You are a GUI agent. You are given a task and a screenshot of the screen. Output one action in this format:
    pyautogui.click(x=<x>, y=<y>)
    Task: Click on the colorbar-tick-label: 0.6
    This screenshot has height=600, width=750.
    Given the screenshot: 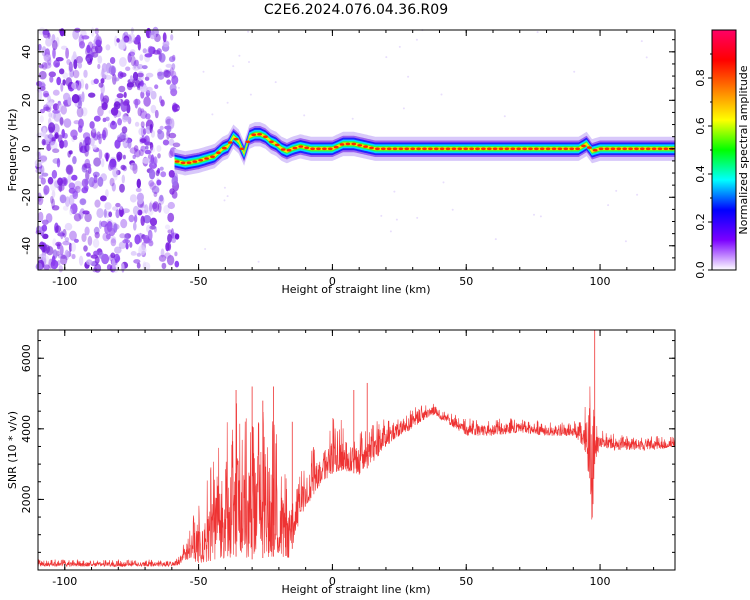 What is the action you would take?
    pyautogui.click(x=700, y=126)
    